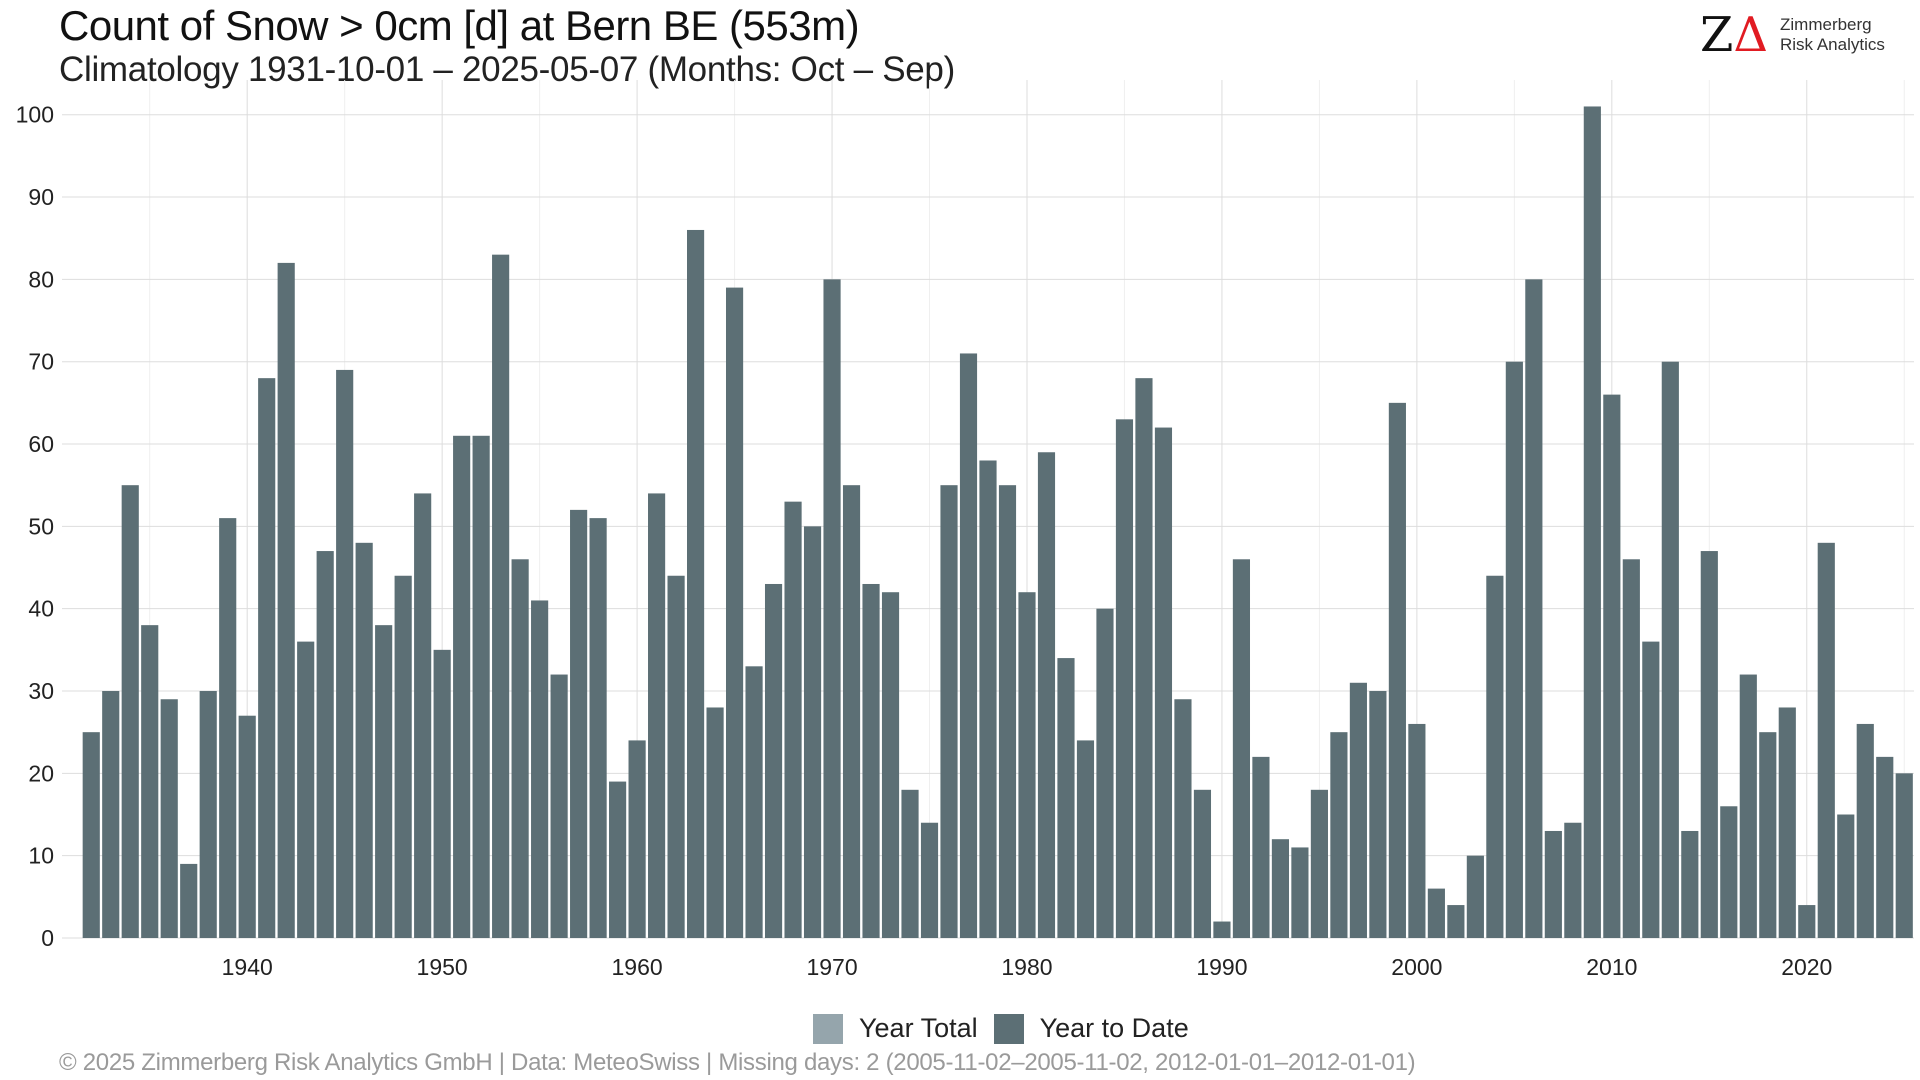 The image size is (1920, 1080). What do you see at coordinates (1751, 35) in the screenshot?
I see `logo-delta: Δ` at bounding box center [1751, 35].